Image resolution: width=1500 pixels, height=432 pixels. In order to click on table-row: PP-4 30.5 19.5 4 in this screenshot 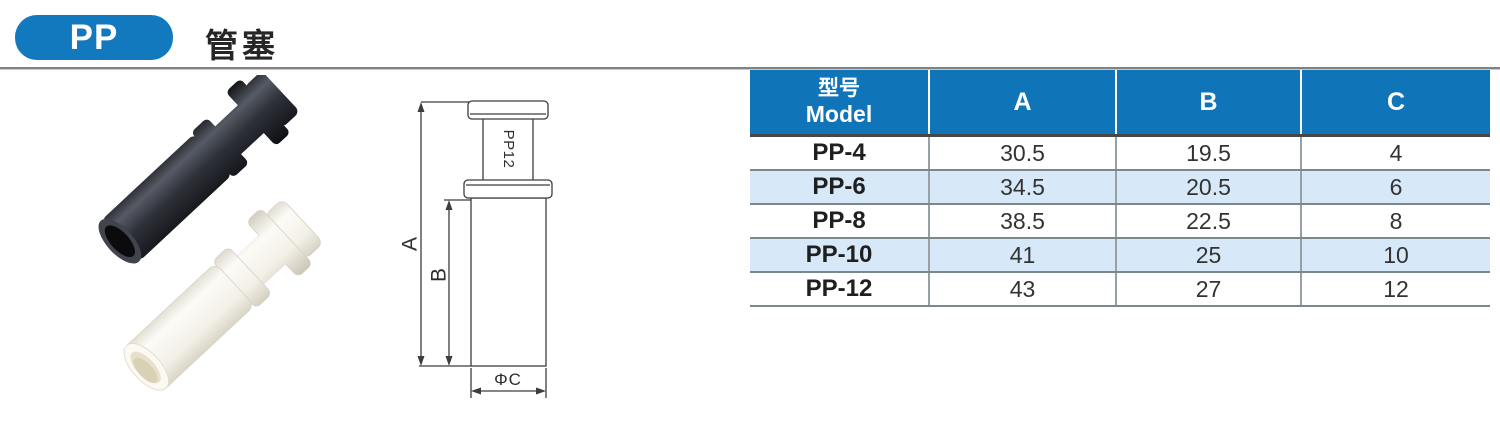, I will do `click(1120, 154)`.